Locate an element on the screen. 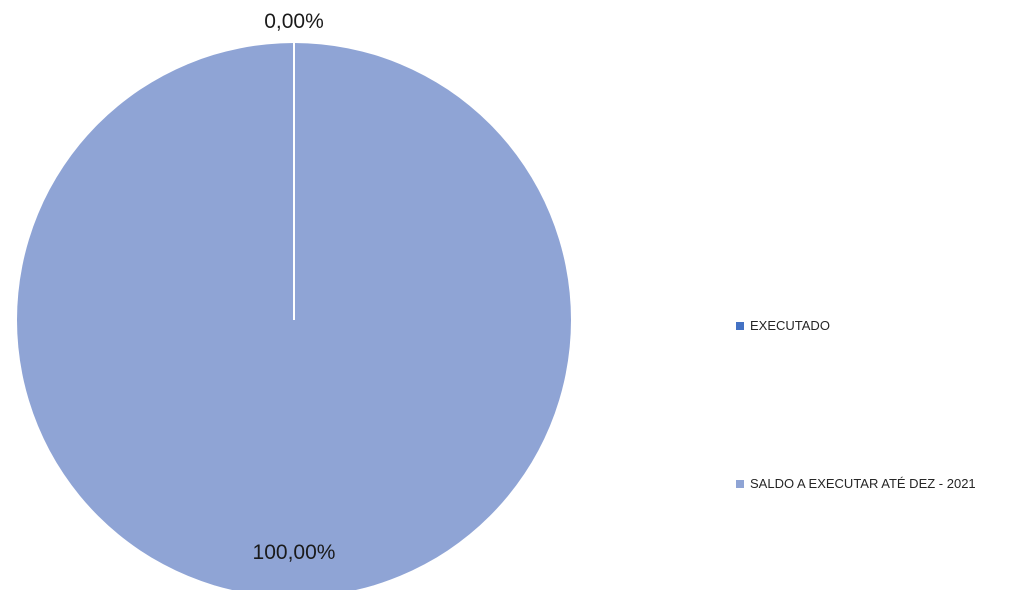 The height and width of the screenshot is (595, 1028). data-label-saldo: 100,00% is located at coordinates (294, 552).